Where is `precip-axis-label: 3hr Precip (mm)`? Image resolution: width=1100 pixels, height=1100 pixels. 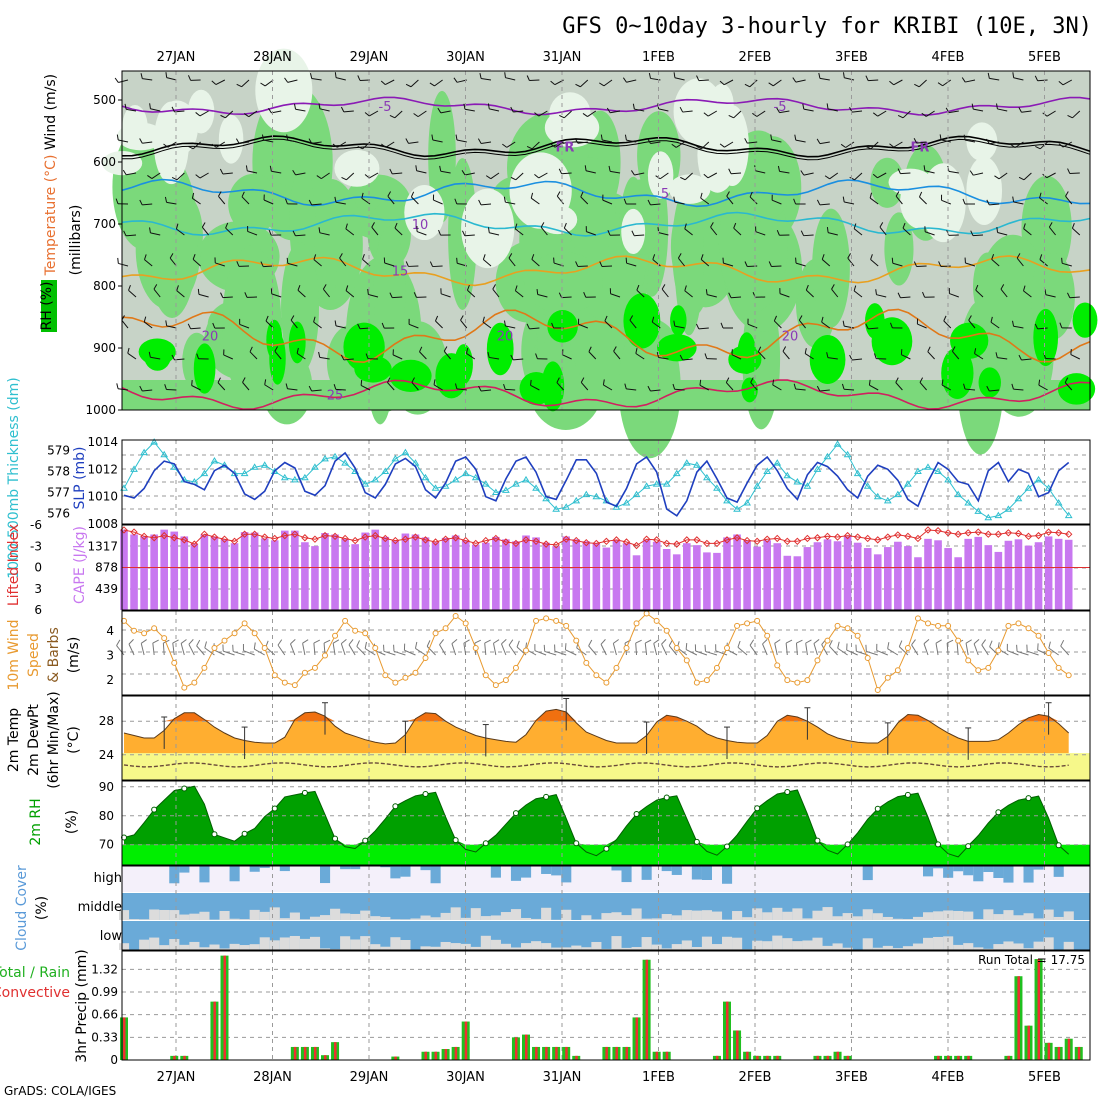
precip-axis-label: 3hr Precip (mm) is located at coordinates (82, 1005).